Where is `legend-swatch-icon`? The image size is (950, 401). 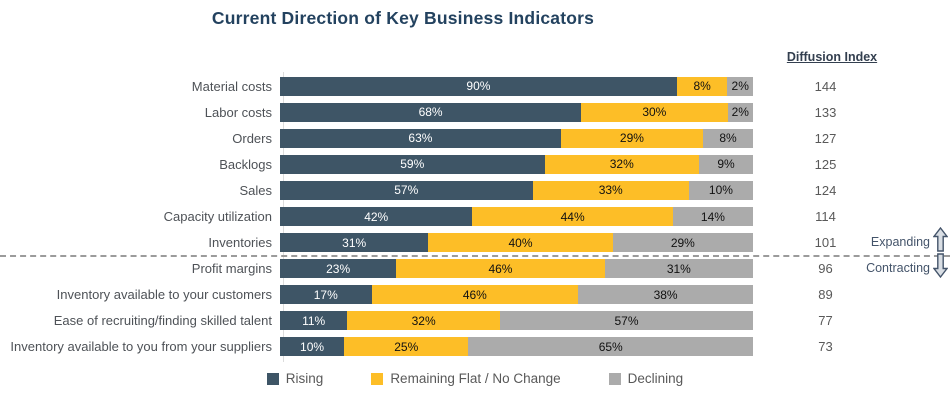 legend-swatch-icon is located at coordinates (377, 378).